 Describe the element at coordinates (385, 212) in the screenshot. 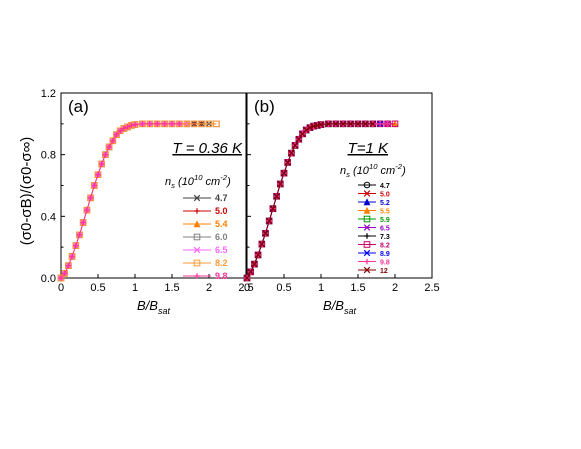

I see `legend-label: 5.5` at that location.